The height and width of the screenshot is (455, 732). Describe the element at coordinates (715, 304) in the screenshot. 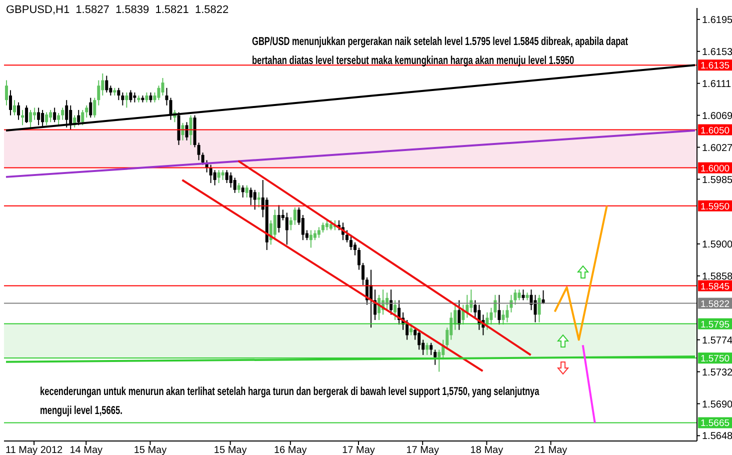

I see `ref-line-label: 1.5822` at that location.